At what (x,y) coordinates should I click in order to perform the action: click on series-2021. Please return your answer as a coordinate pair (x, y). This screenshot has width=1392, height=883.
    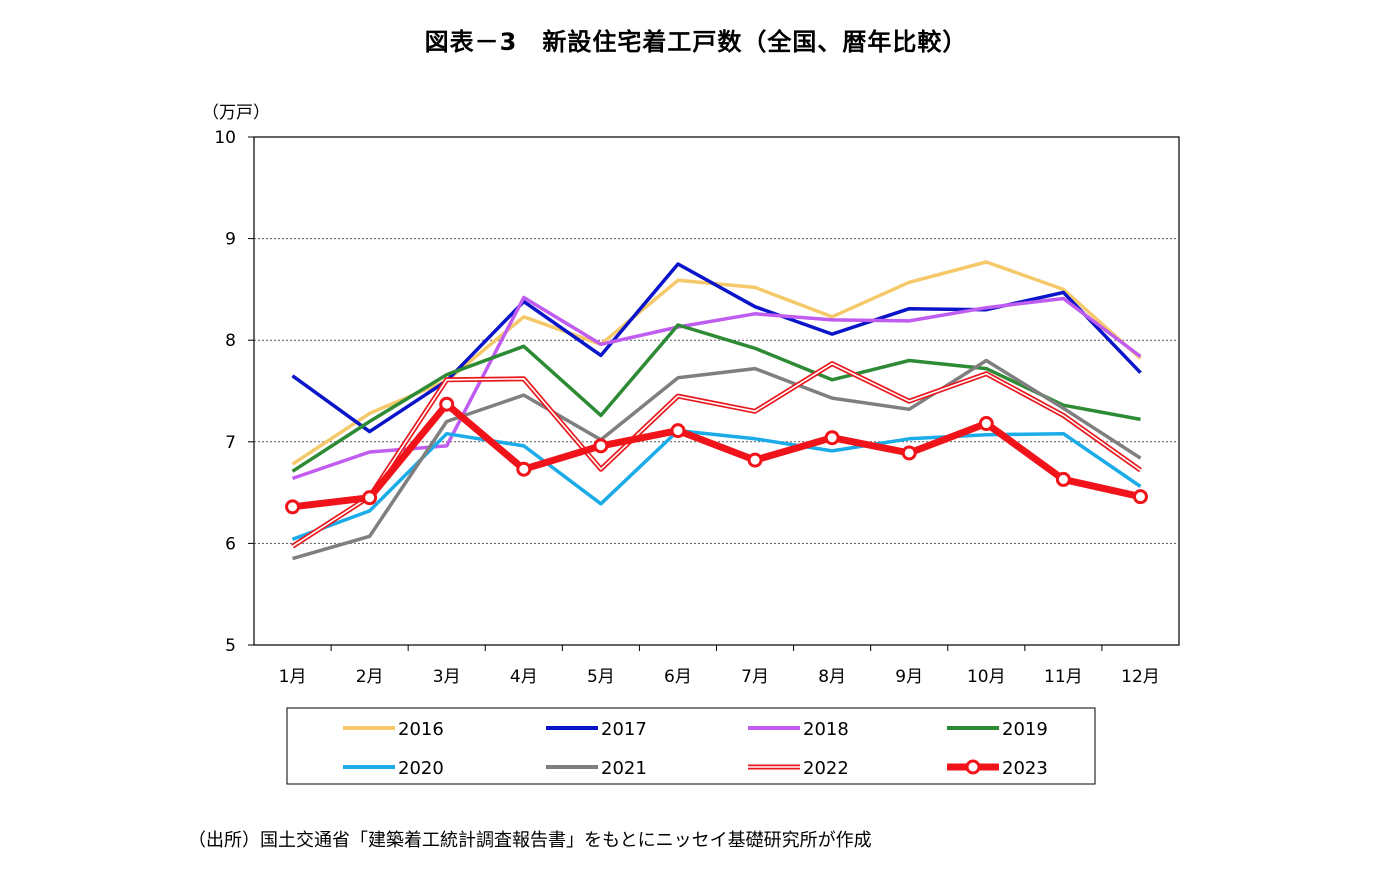
    Looking at the image, I should click on (717, 459).